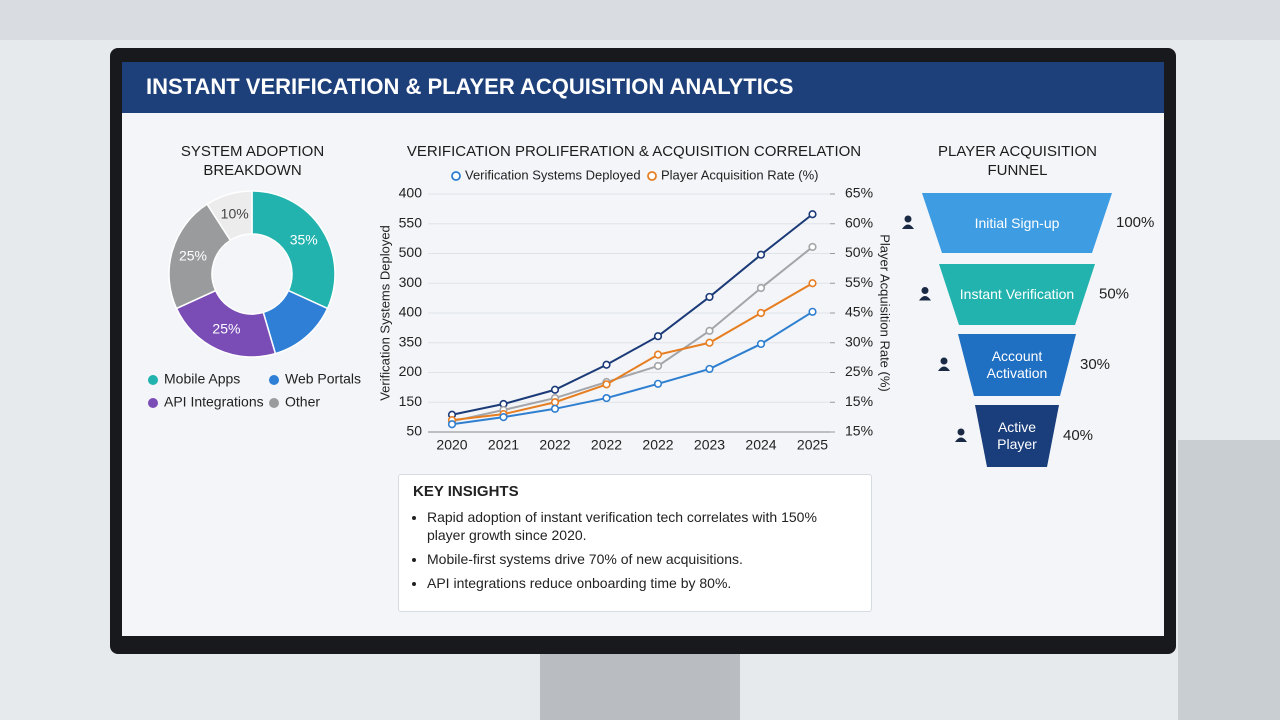  I want to click on wall-panel, so click(1229, 580).